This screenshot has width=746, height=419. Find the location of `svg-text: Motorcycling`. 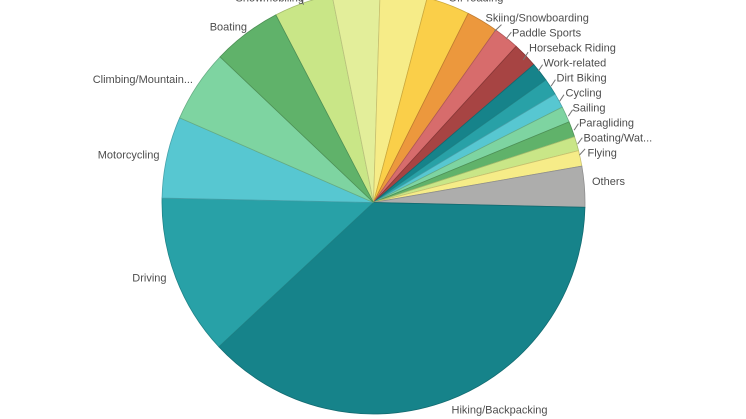

svg-text: Motorcycling is located at coordinates (129, 156).